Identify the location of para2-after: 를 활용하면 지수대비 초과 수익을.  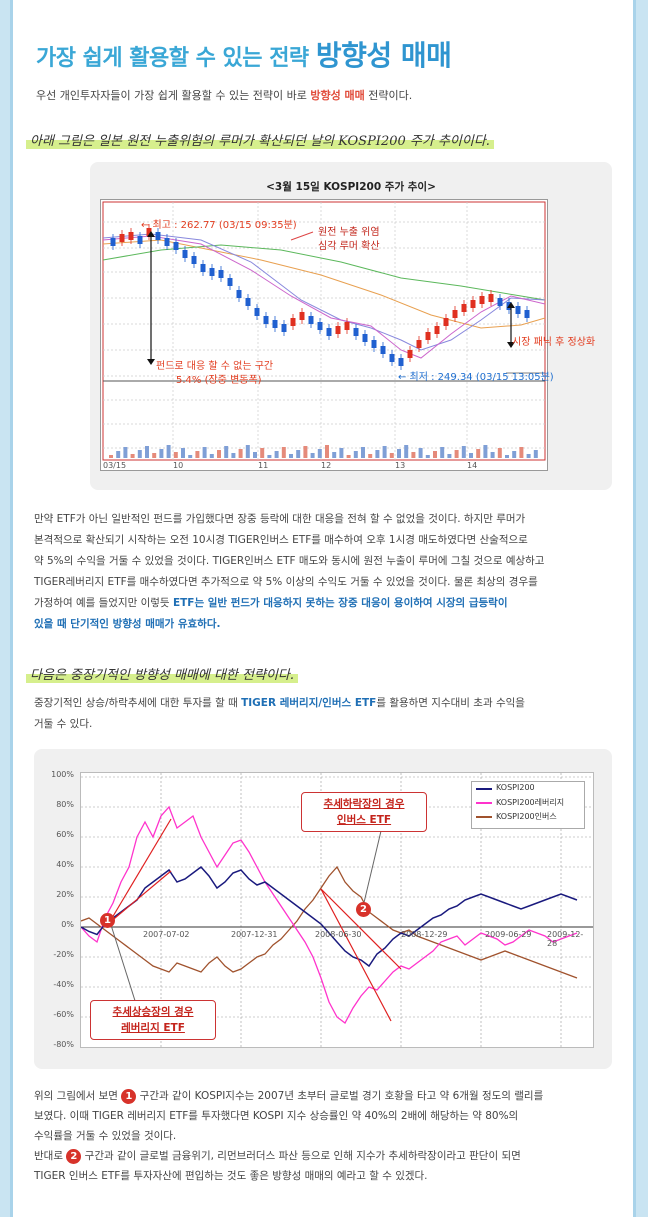
(450, 703).